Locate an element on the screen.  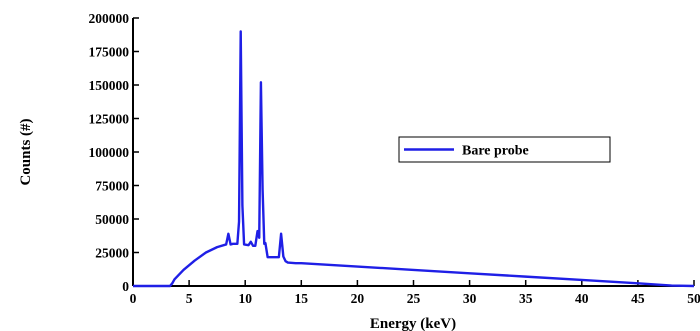
x-tick-label: 10 is located at coordinates (245, 298).